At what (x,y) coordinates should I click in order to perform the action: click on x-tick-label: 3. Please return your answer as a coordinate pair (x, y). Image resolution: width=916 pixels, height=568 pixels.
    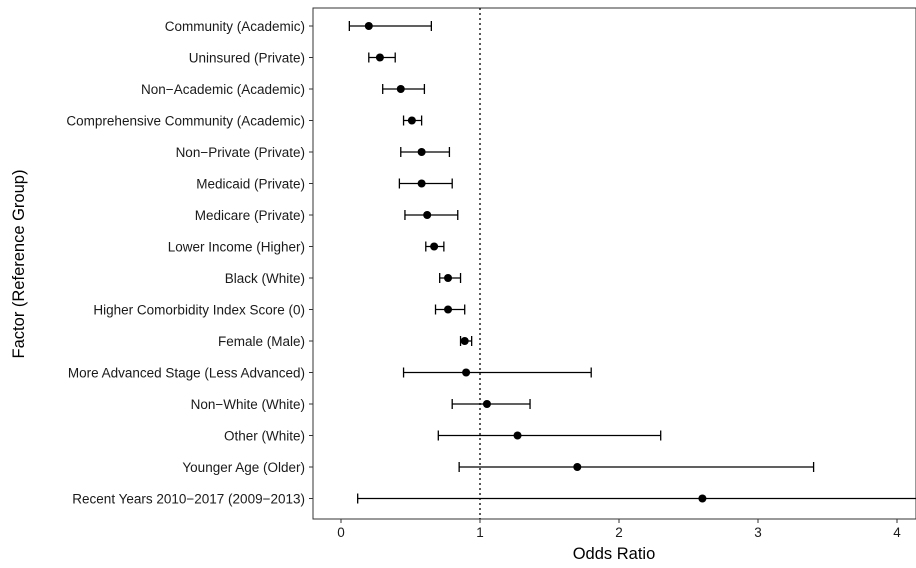
    Looking at the image, I should click on (758, 532).